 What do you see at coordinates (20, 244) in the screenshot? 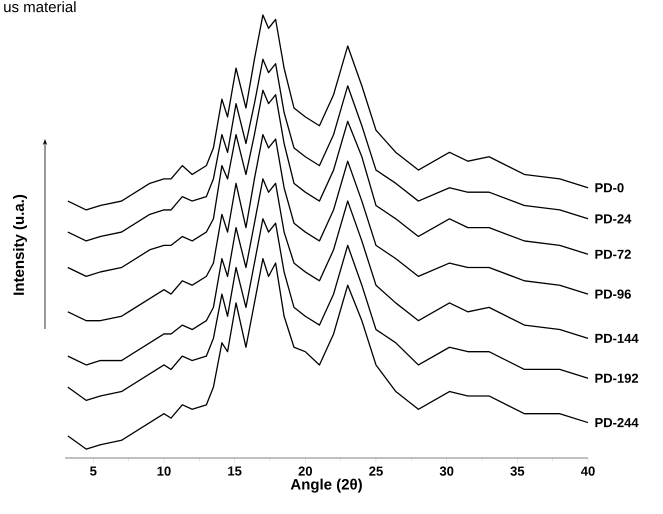
I see `y-axis-title: Intensity (u.a.)` at bounding box center [20, 244].